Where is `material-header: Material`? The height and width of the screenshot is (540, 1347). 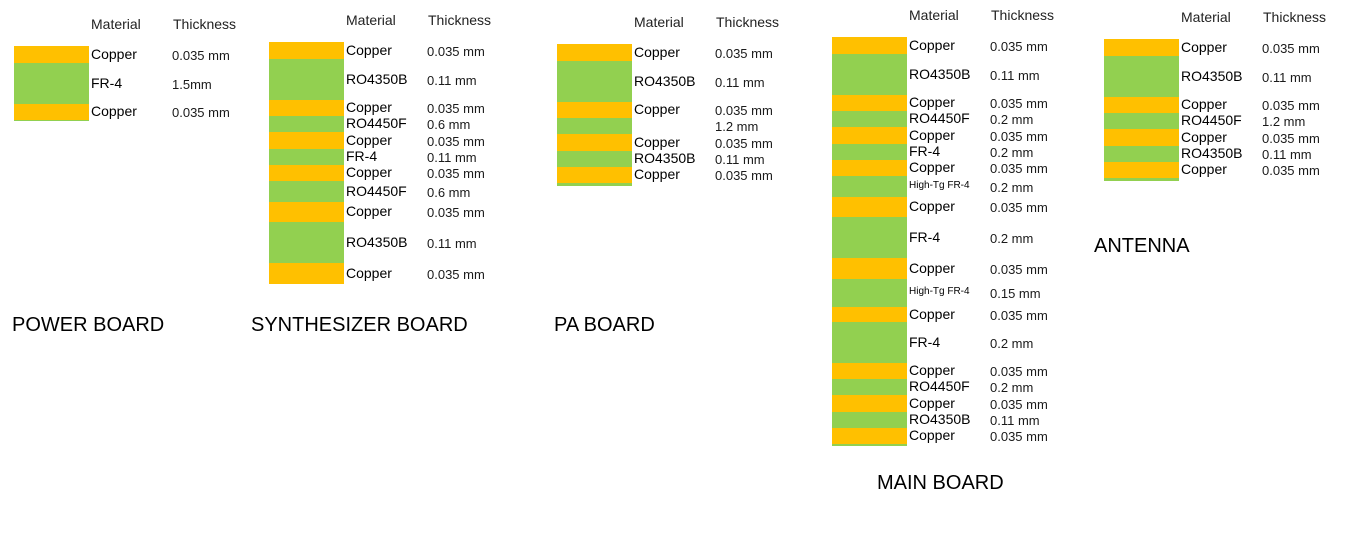
material-header: Material is located at coordinates (659, 22).